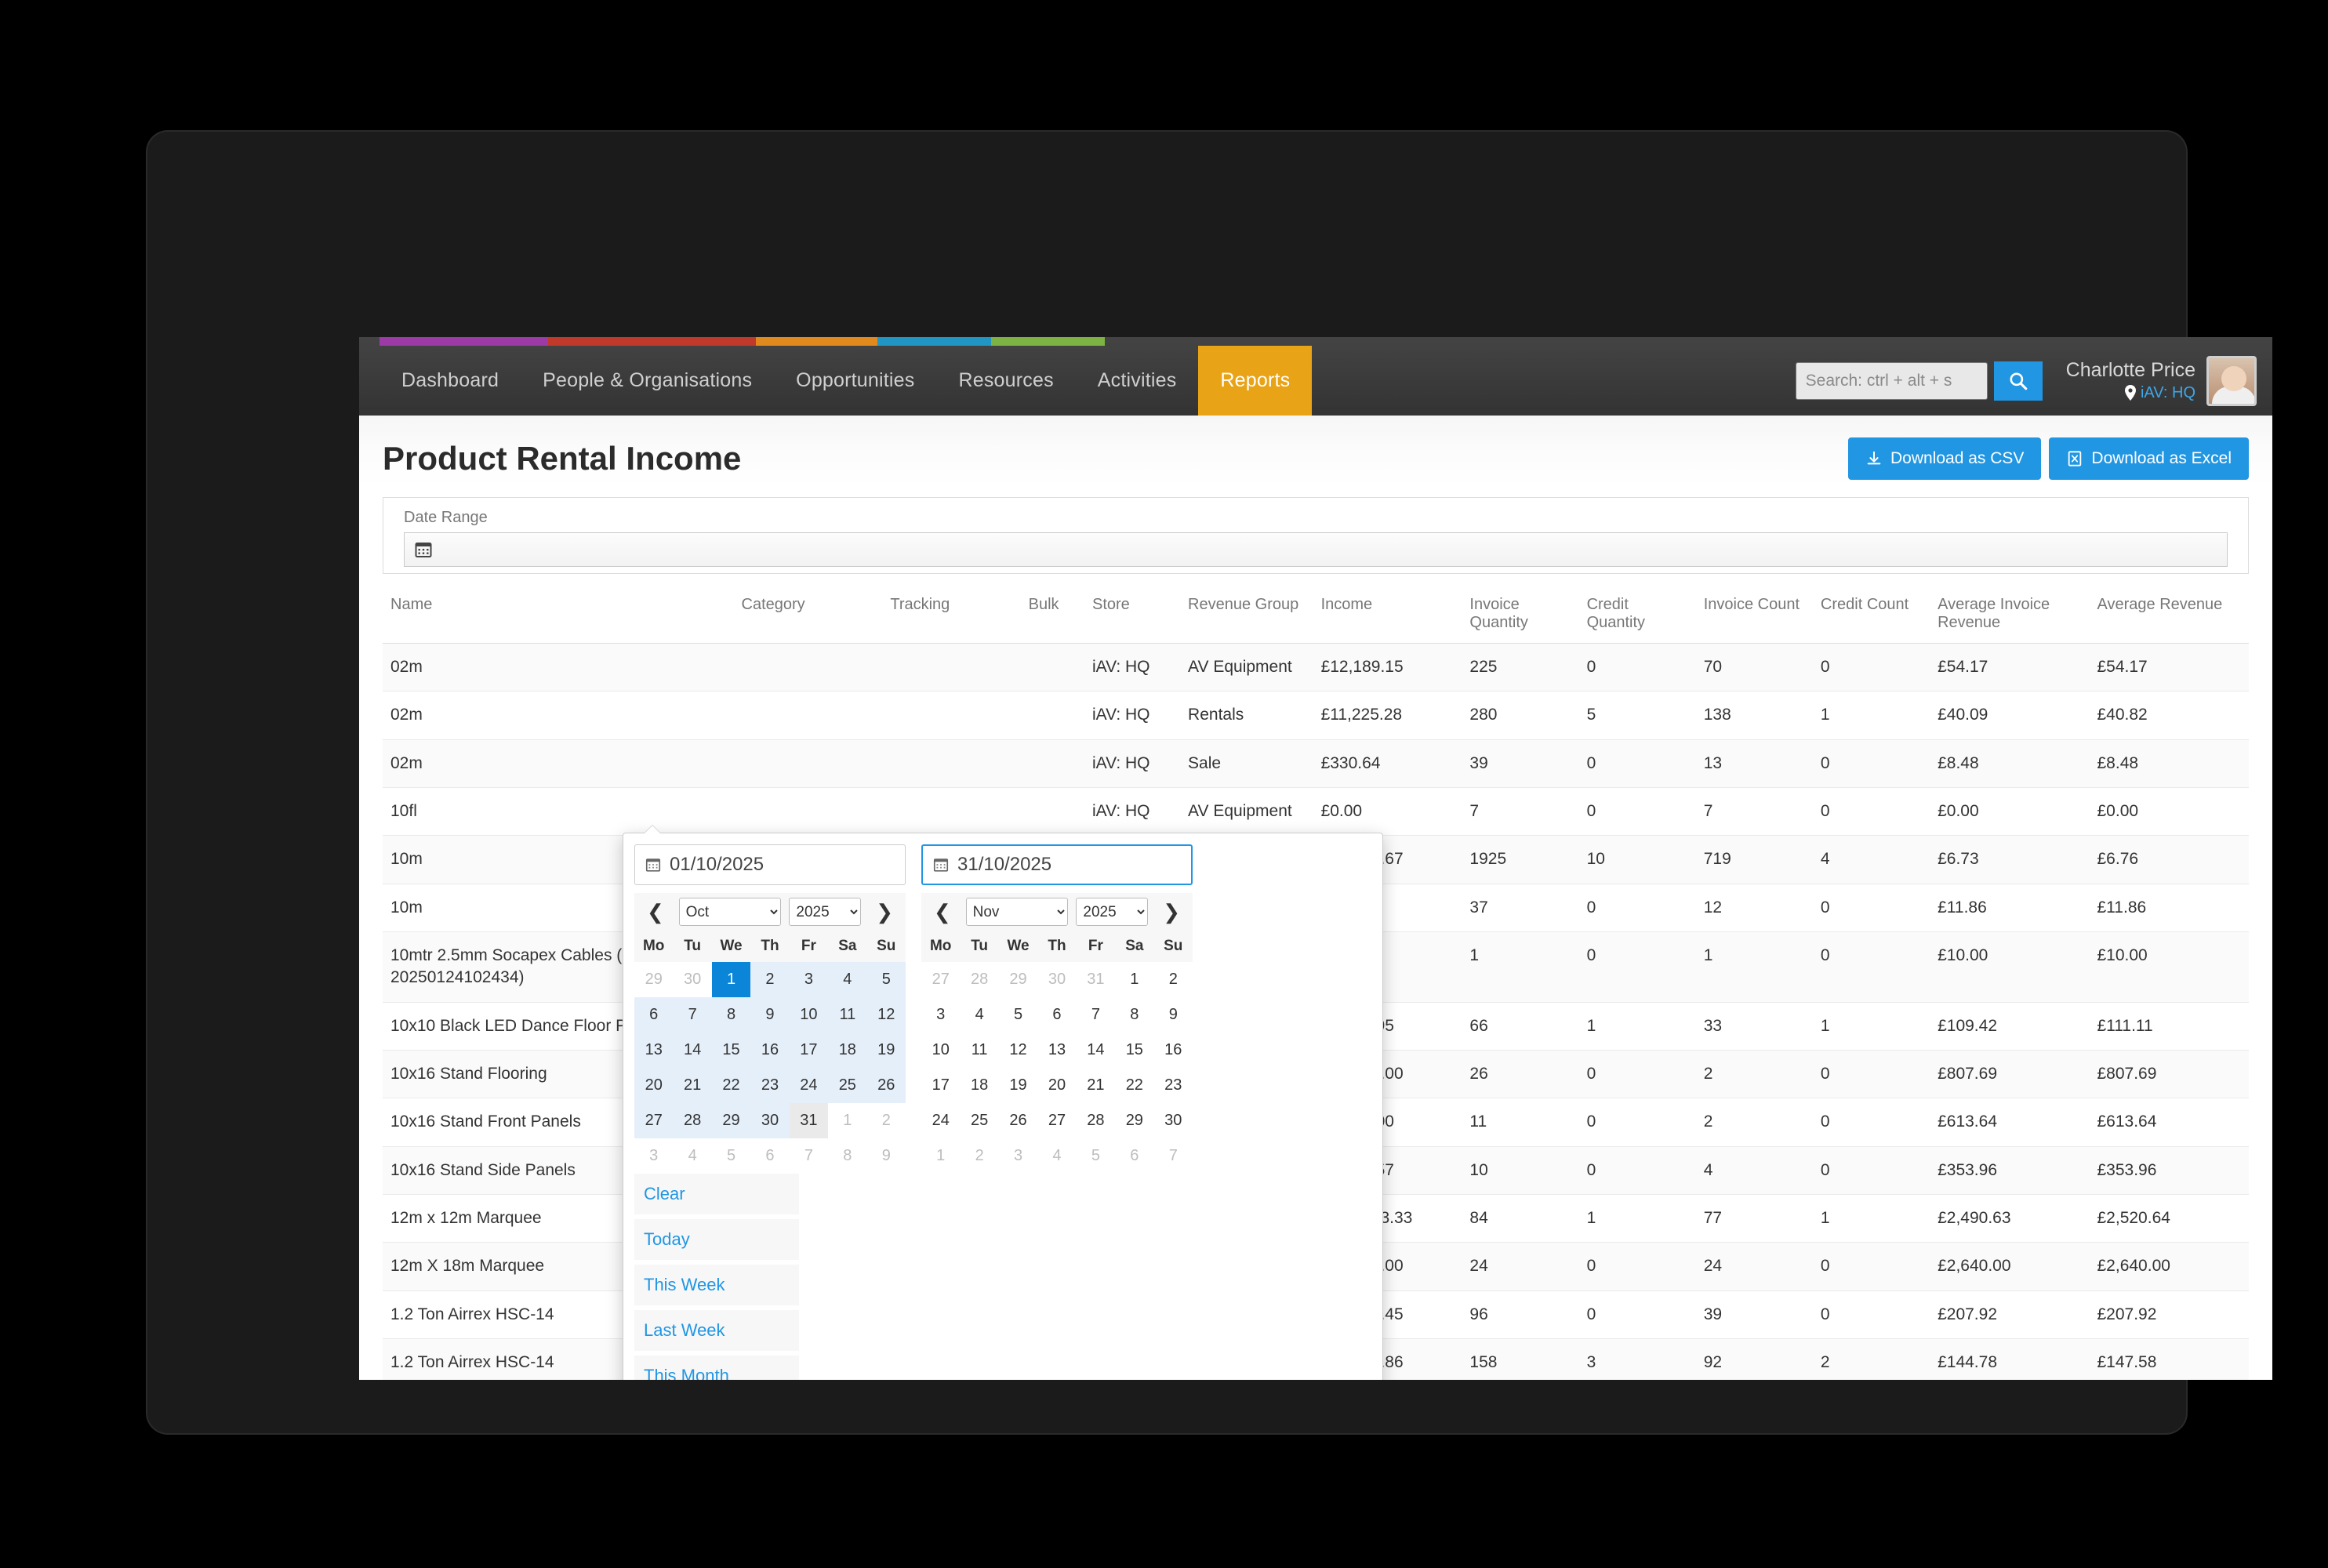 This screenshot has width=2328, height=1568. What do you see at coordinates (855, 380) in the screenshot?
I see `nav-item-opportunities: Opportunities` at bounding box center [855, 380].